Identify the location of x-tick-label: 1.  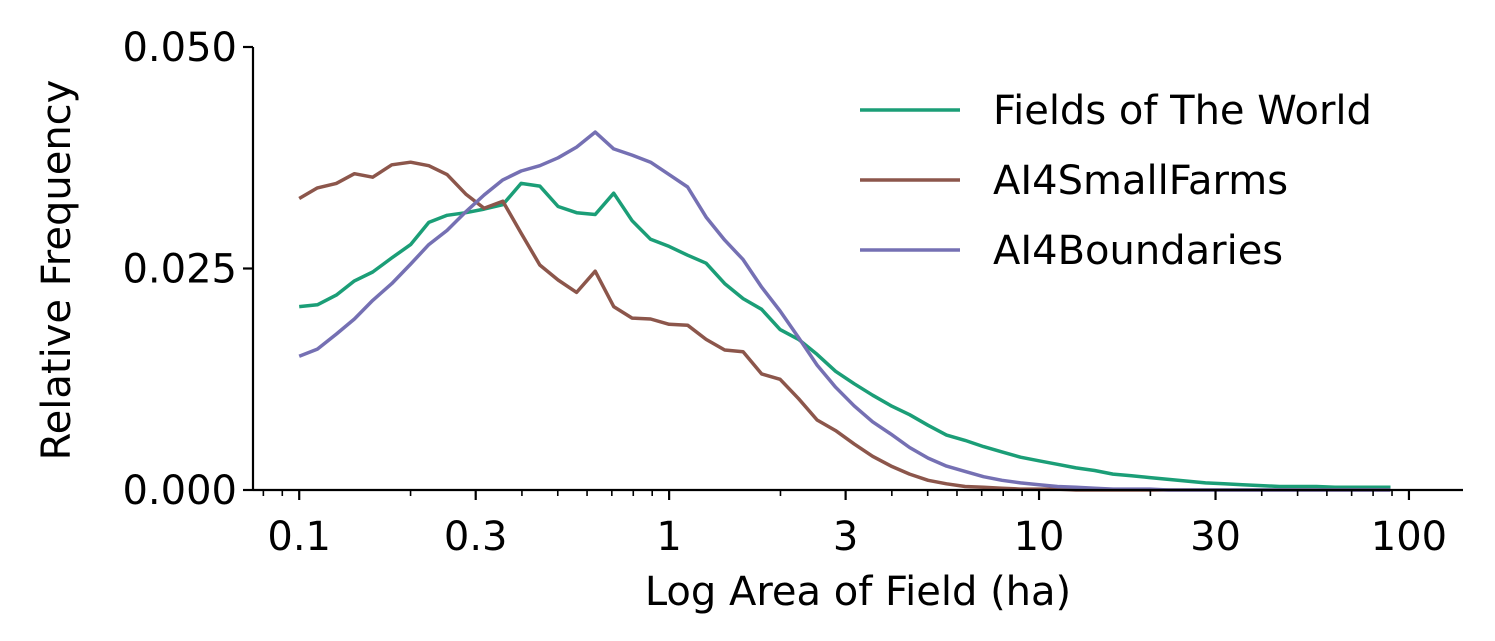
(668, 537).